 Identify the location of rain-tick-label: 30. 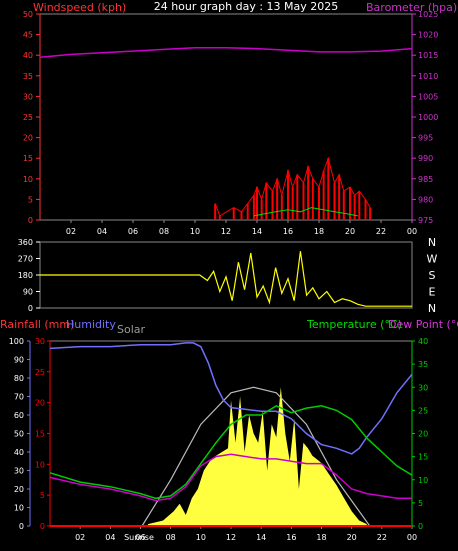
(40, 341).